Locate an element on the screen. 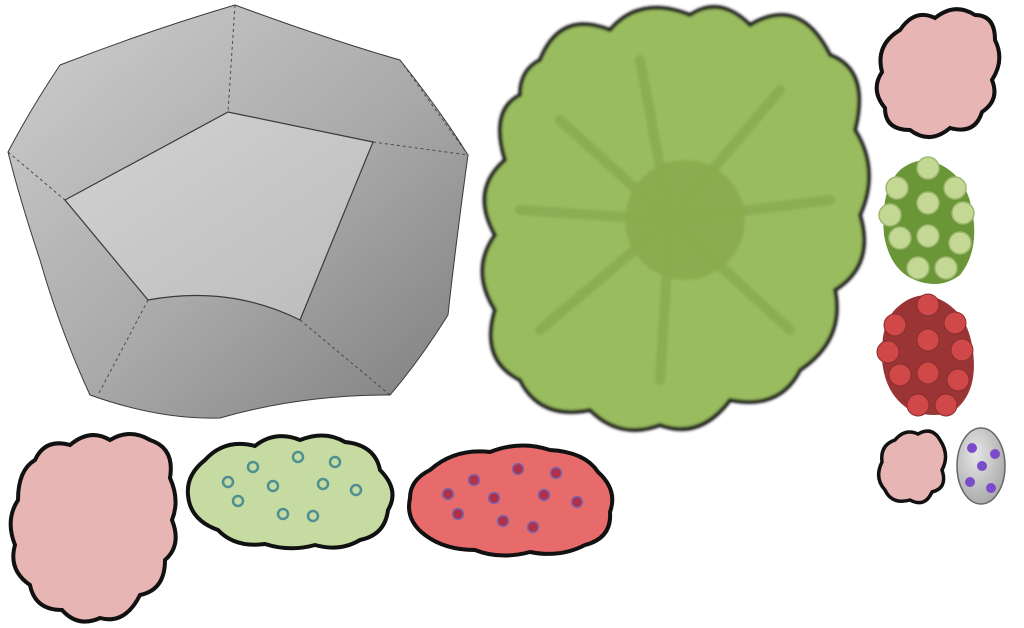  pink-shrub-tiny-sprite is located at coordinates (912, 467).